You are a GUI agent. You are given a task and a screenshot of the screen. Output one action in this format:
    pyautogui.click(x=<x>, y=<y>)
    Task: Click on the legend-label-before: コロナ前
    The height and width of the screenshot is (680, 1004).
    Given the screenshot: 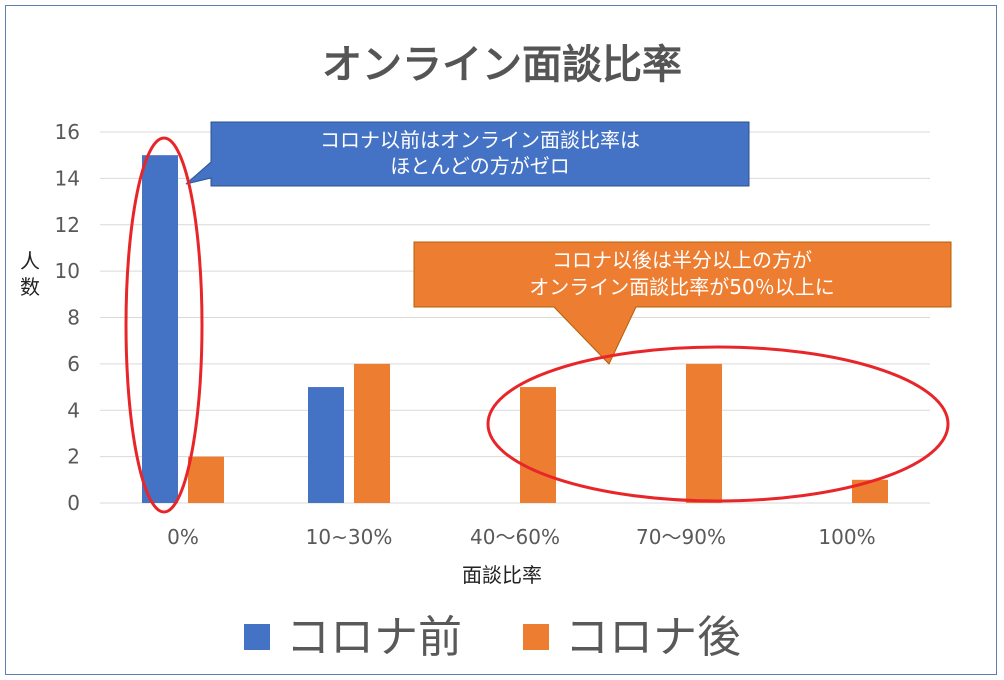 What is the action you would take?
    pyautogui.click(x=374, y=637)
    